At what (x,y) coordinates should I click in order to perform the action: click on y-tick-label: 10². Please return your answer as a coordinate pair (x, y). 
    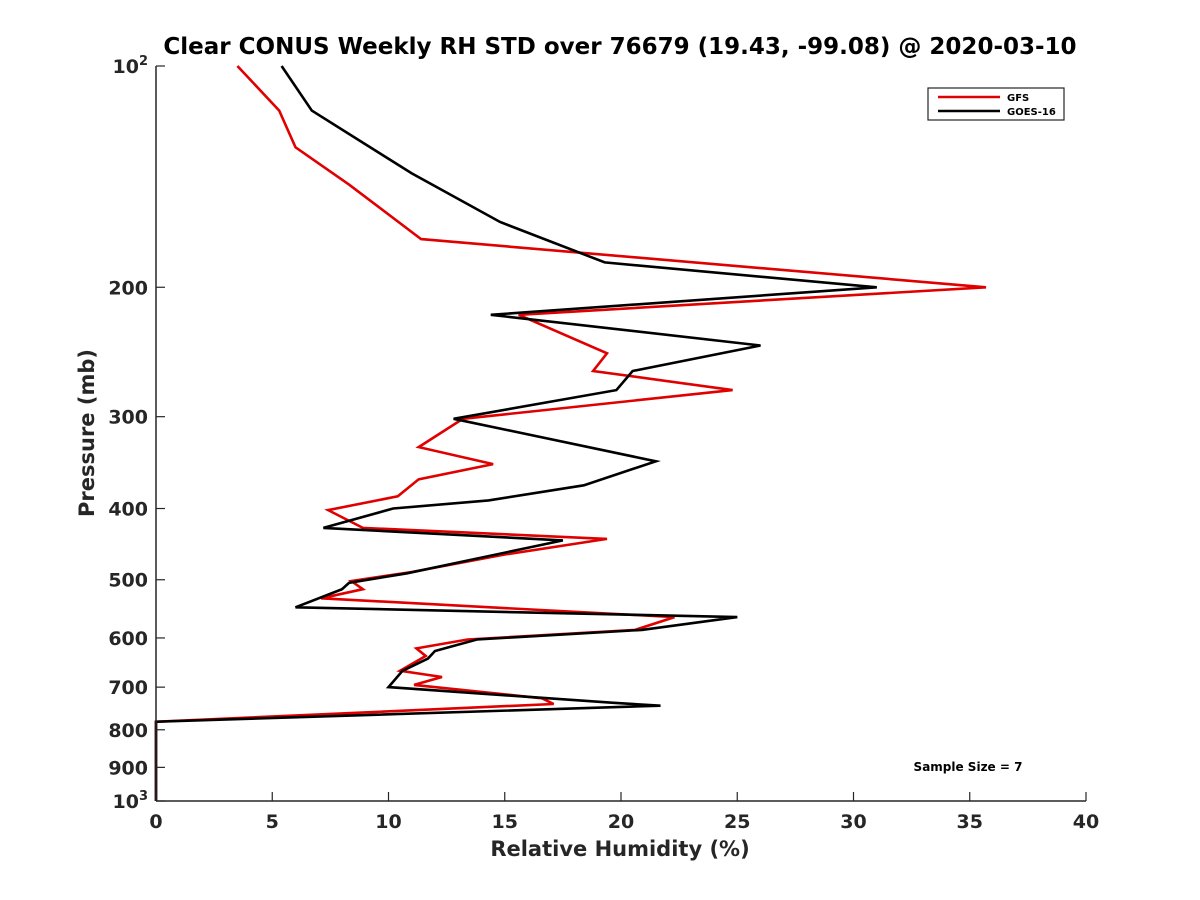
    Looking at the image, I should click on (131, 66).